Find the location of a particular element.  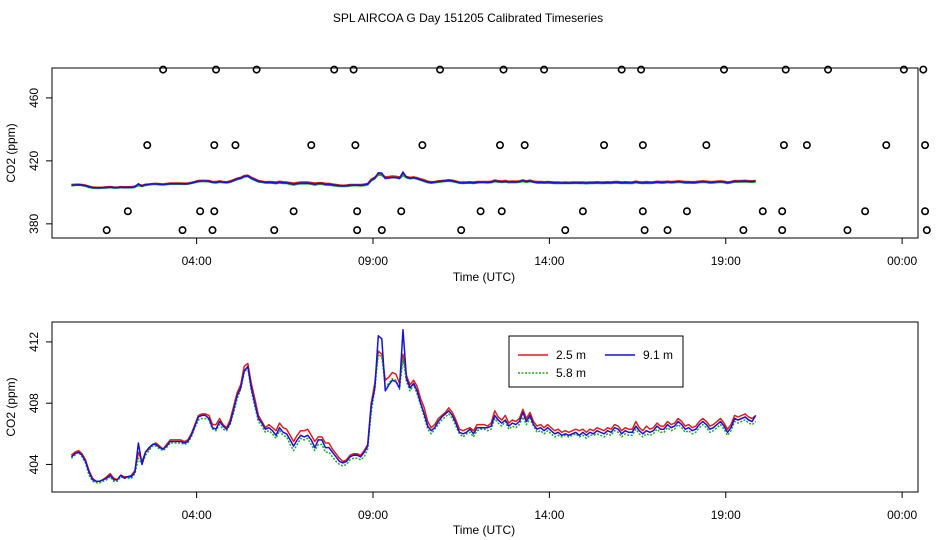

top-x-tick-label: 00:00 is located at coordinates (902, 261).